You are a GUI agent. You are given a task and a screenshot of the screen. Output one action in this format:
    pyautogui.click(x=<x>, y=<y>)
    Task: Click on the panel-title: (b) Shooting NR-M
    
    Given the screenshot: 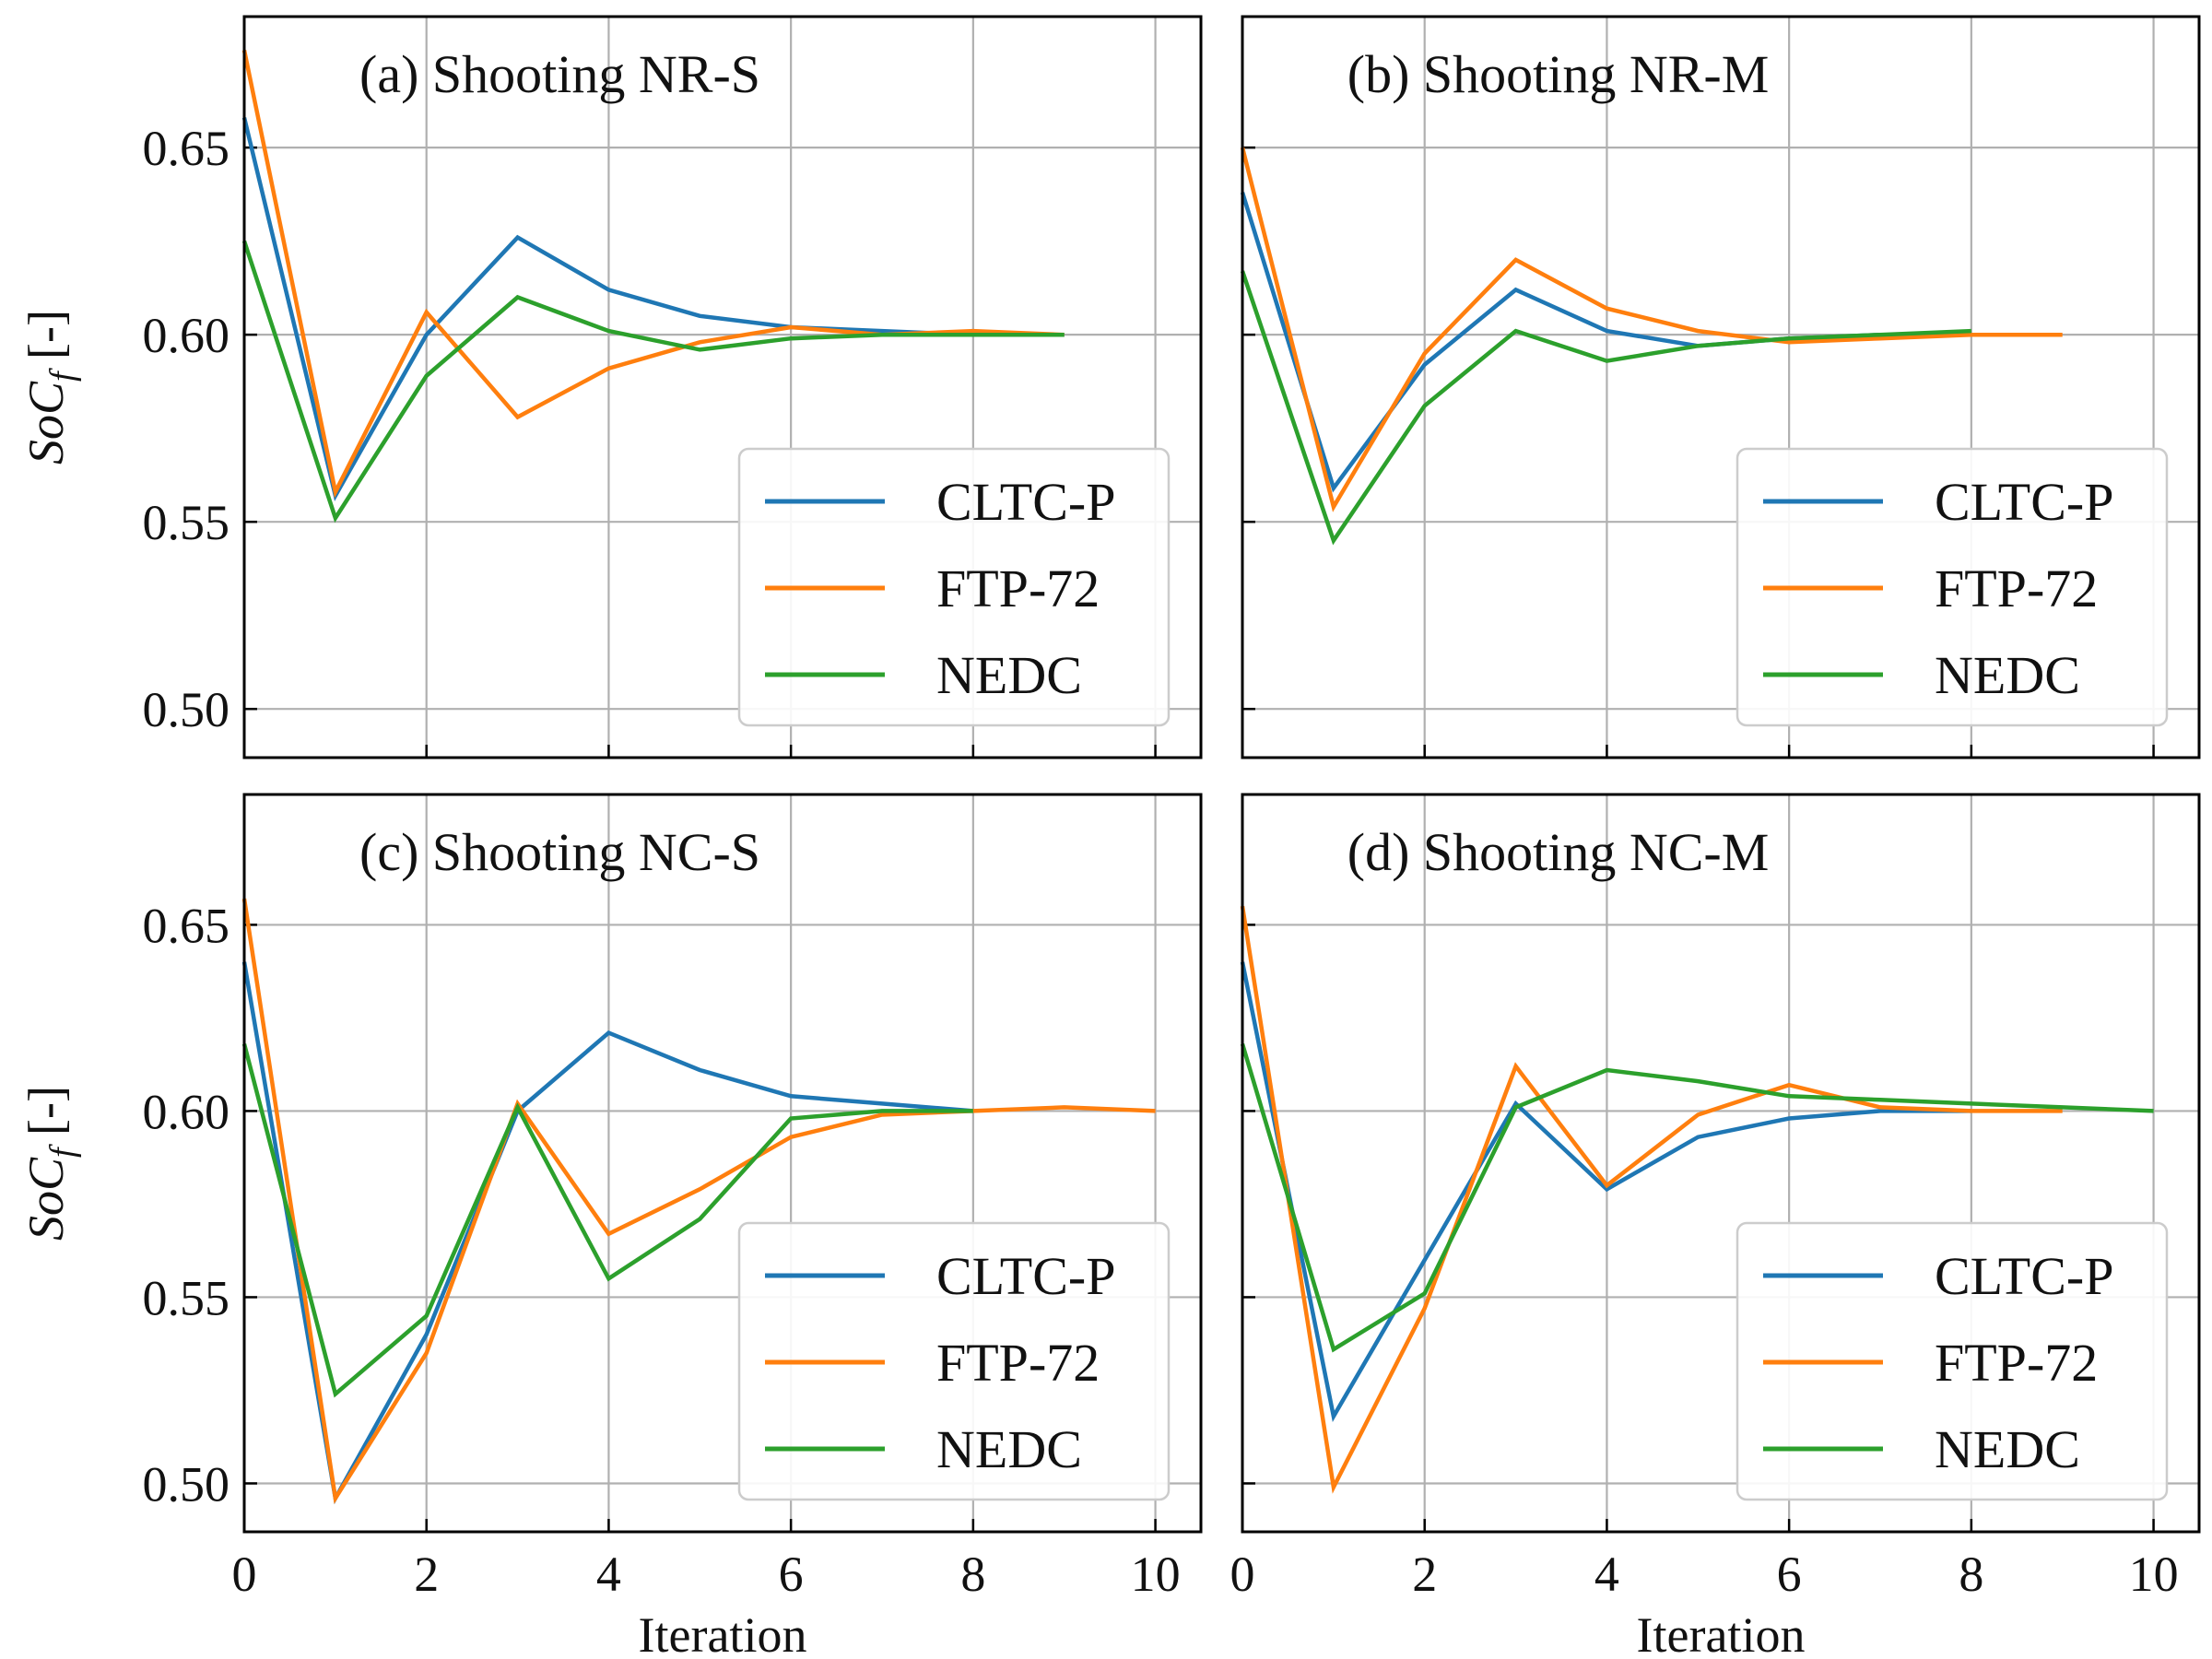 What is the action you would take?
    pyautogui.click(x=1558, y=74)
    